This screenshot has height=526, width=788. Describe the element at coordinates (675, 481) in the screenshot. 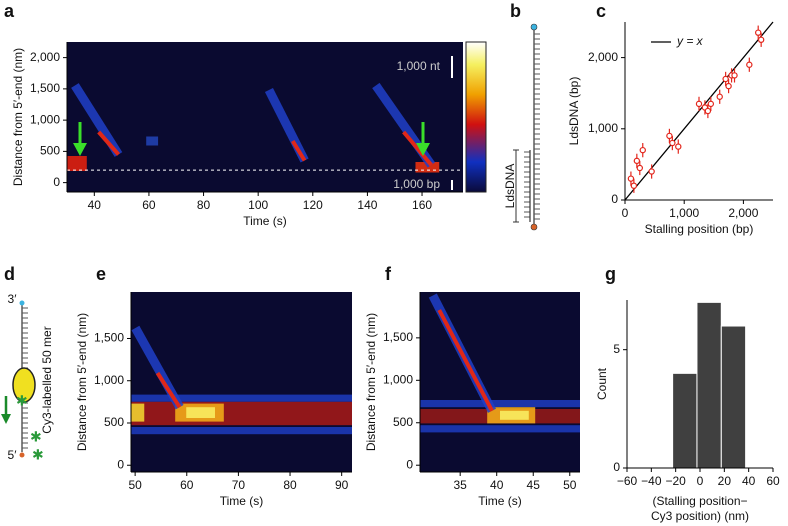

I see `x-tick-label: −20` at that location.